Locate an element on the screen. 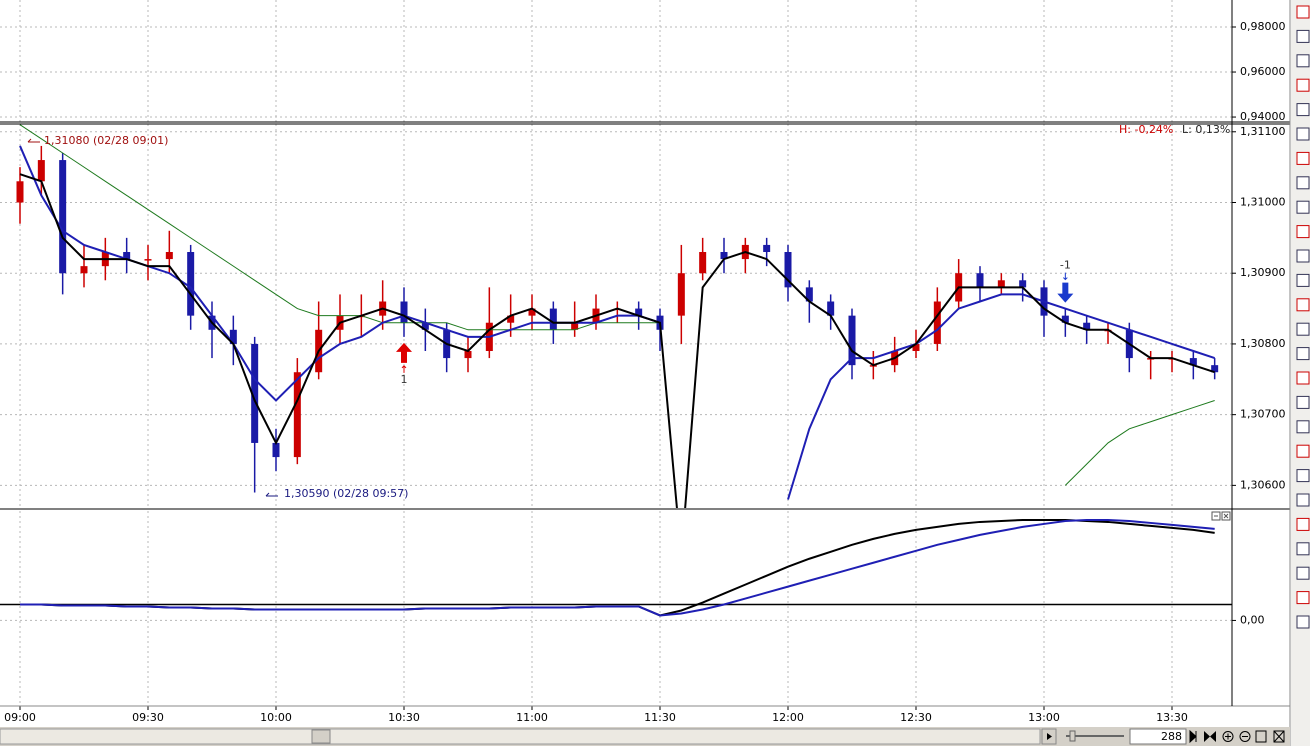 This screenshot has height=746, width=1310. zoom-slider-thumb is located at coordinates (1072, 736).